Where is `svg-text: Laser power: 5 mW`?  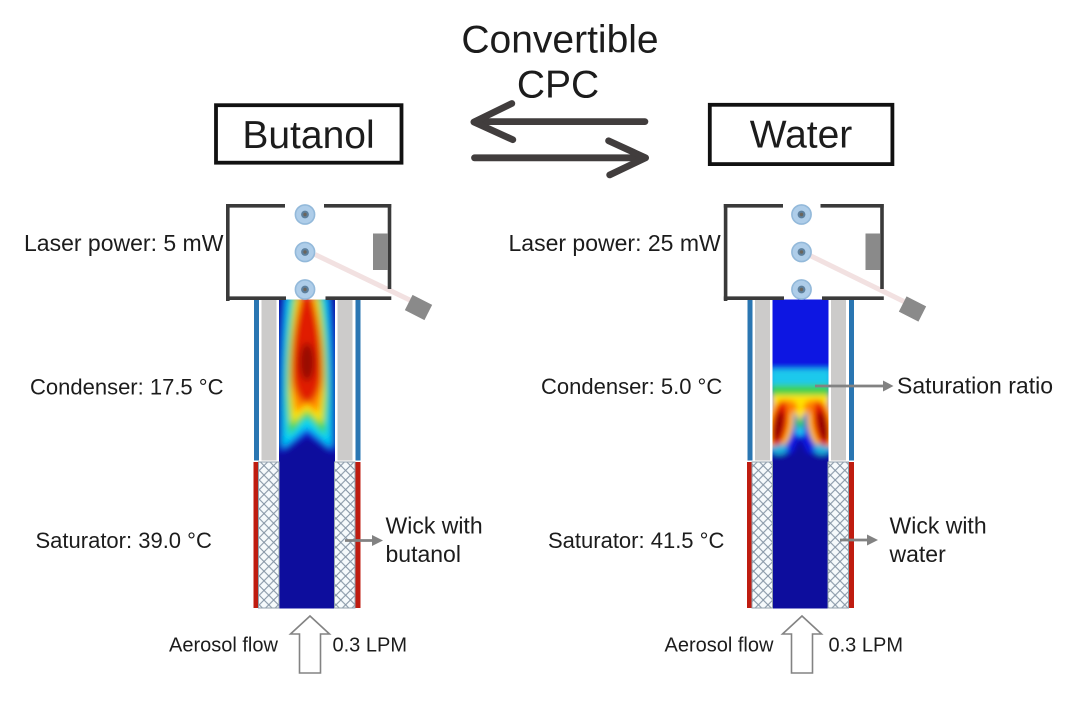 svg-text: Laser power: 5 mW is located at coordinates (124, 243).